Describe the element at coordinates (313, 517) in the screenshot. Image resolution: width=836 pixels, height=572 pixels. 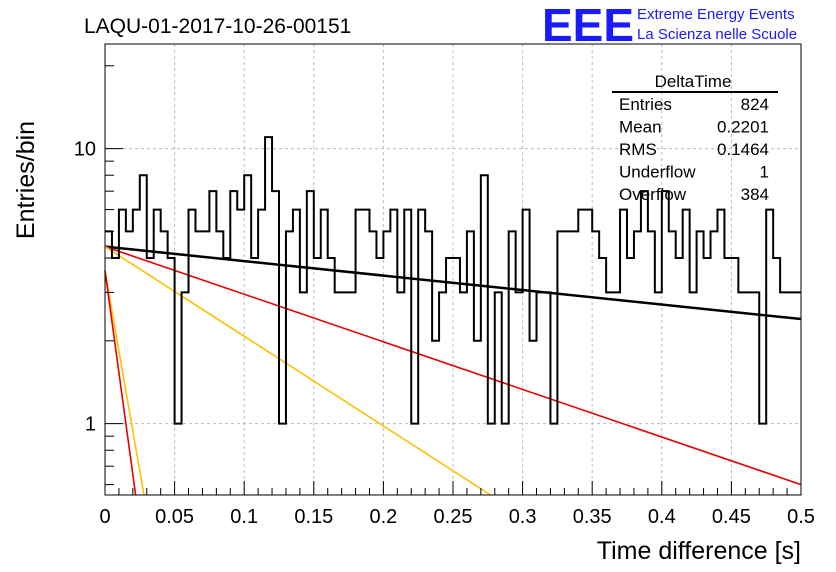
I see `x-tick-label: 0.15` at that location.